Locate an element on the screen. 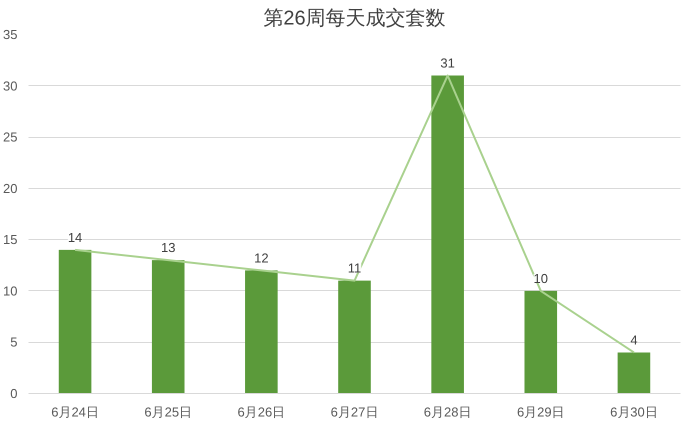  y-tick-label: 0 is located at coordinates (14, 393).